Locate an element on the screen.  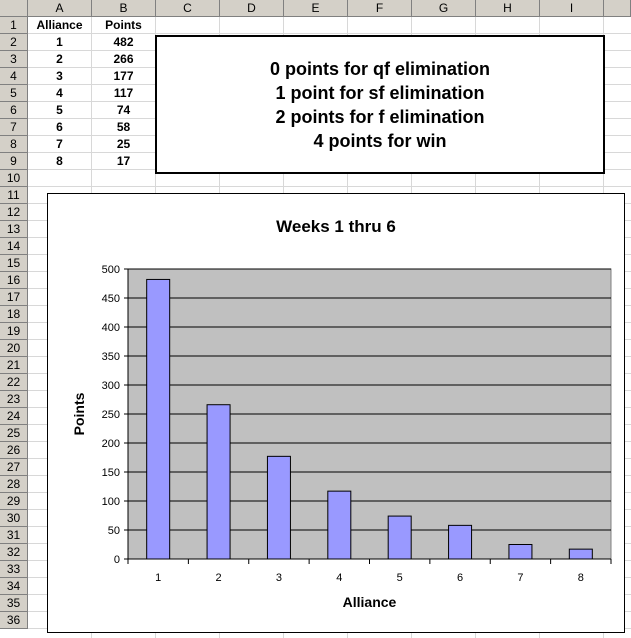
row-header-25: 25 is located at coordinates (14, 433).